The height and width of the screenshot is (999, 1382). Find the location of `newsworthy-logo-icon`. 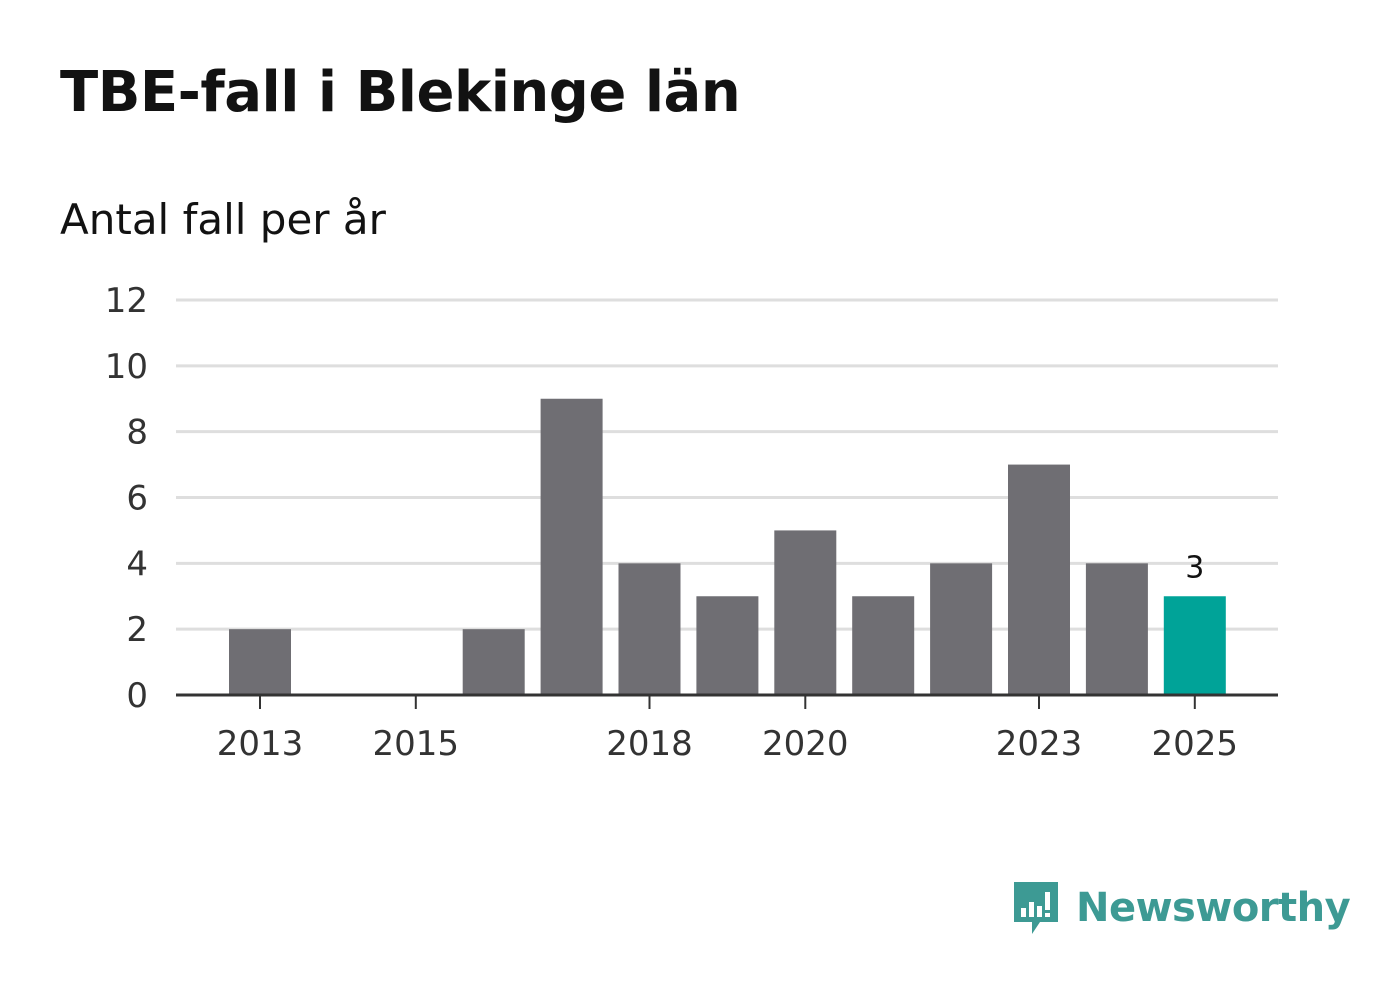

newsworthy-logo-icon is located at coordinates (1036, 908).